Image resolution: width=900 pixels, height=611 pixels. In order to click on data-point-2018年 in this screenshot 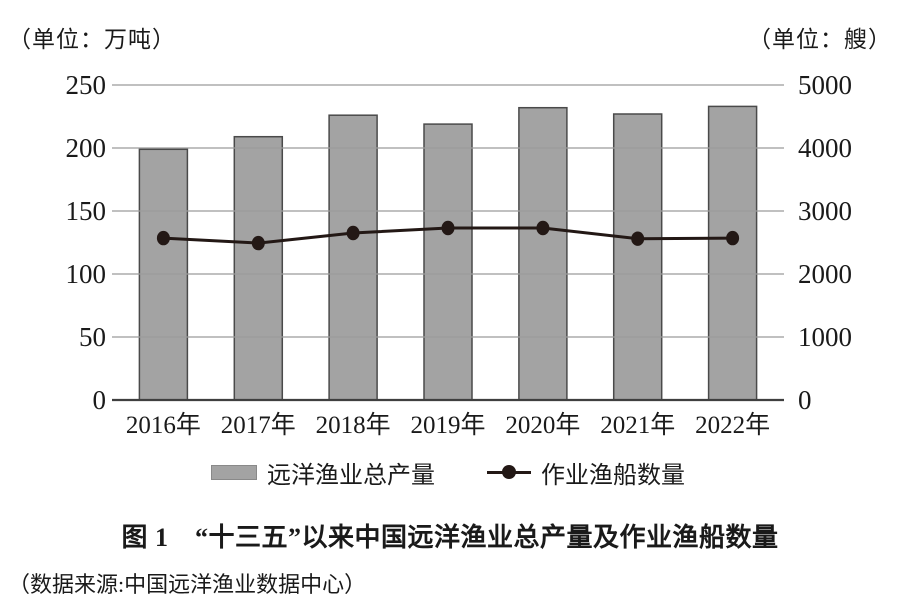, I will do `click(353, 233)`.